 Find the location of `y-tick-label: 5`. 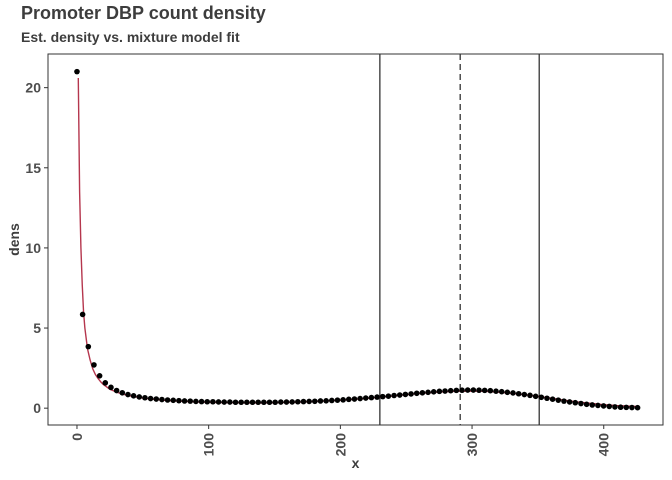

y-tick-label: 5 is located at coordinates (37, 328).